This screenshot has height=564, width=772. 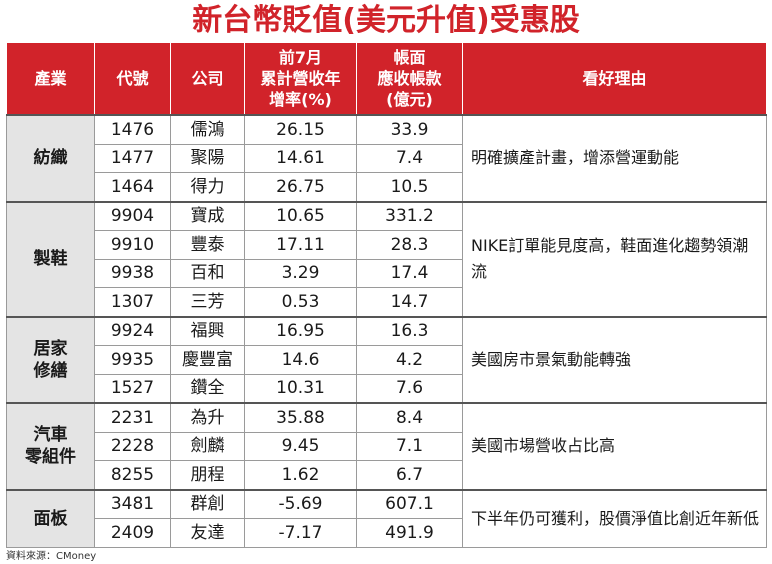 I want to click on company-cell: 豐泰, so click(x=207, y=245).